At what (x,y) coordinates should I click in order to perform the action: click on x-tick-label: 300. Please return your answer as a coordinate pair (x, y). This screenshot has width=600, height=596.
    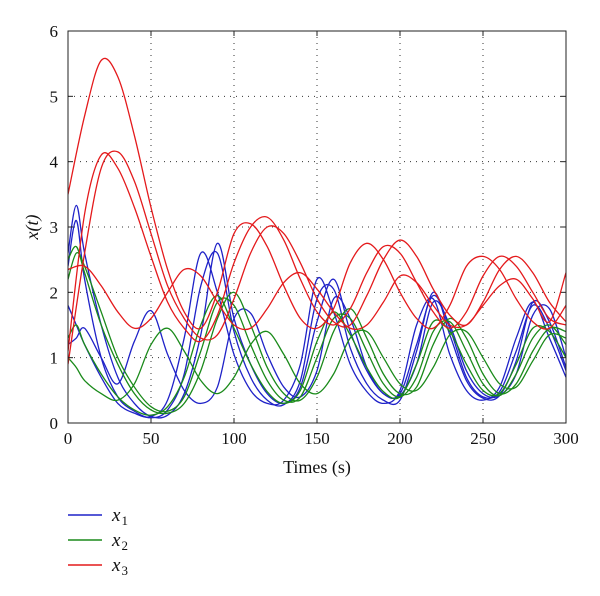
    Looking at the image, I should click on (566, 438).